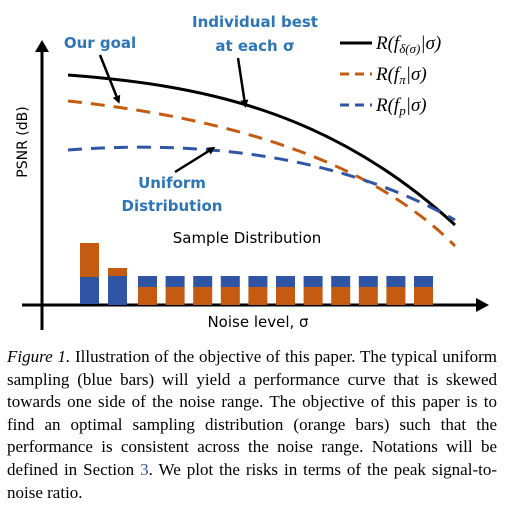 Image resolution: width=505 pixels, height=513 pixels. Describe the element at coordinates (100, 43) in the screenshot. I see `annotation: Our goal` at that location.